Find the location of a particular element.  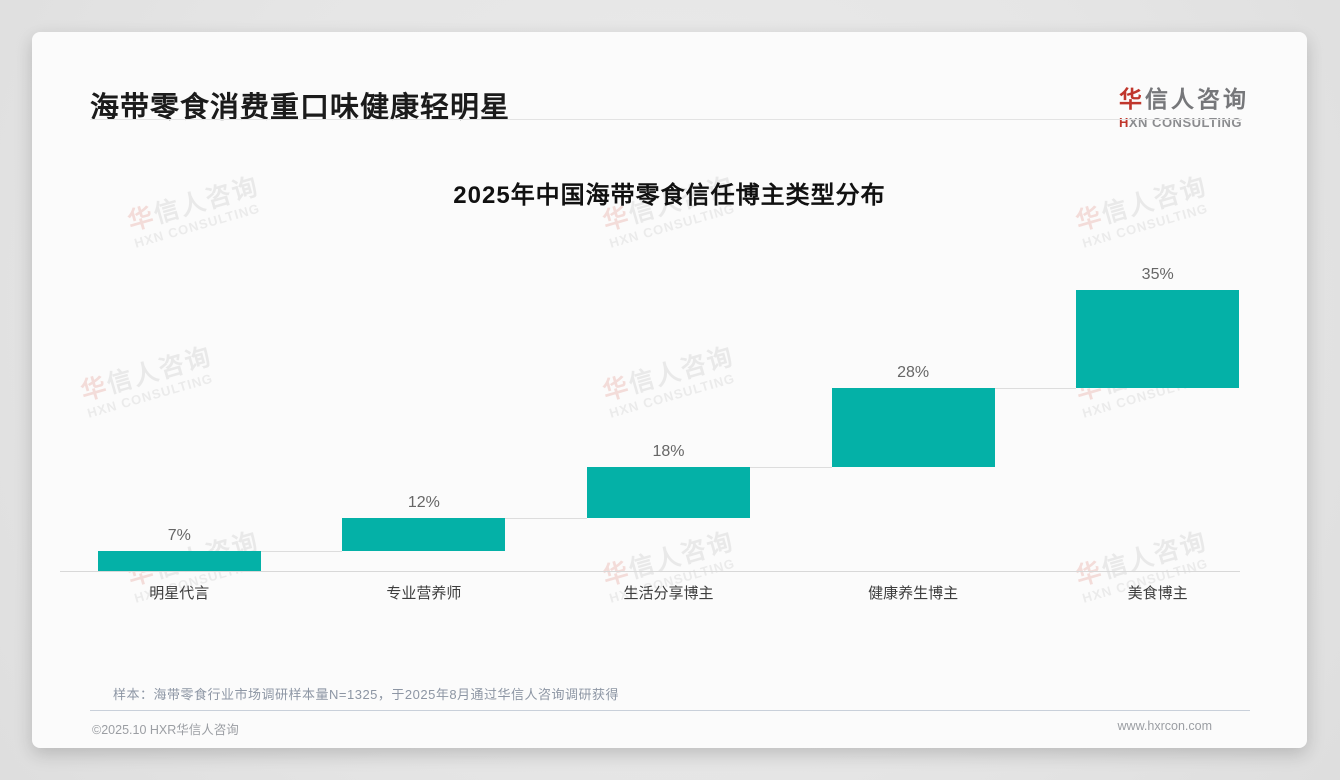

bar-明星代言 is located at coordinates (179, 561).